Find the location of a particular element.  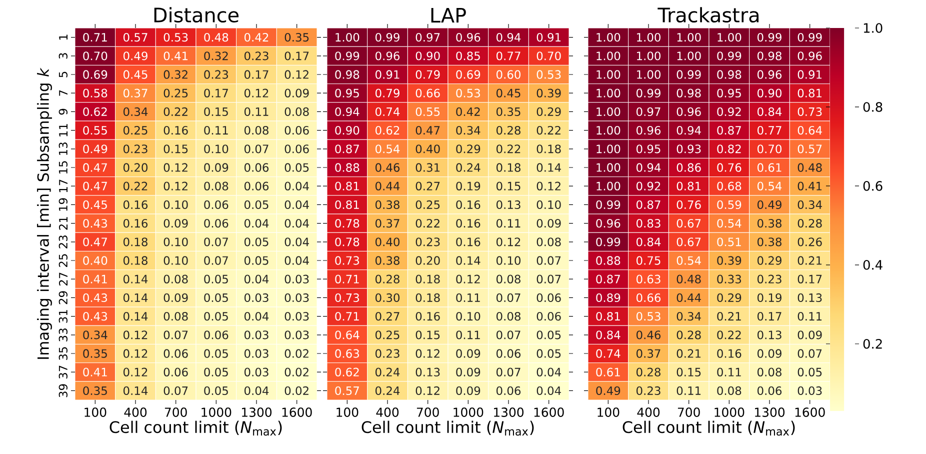

data-label: 0.87 is located at coordinates (729, 130).